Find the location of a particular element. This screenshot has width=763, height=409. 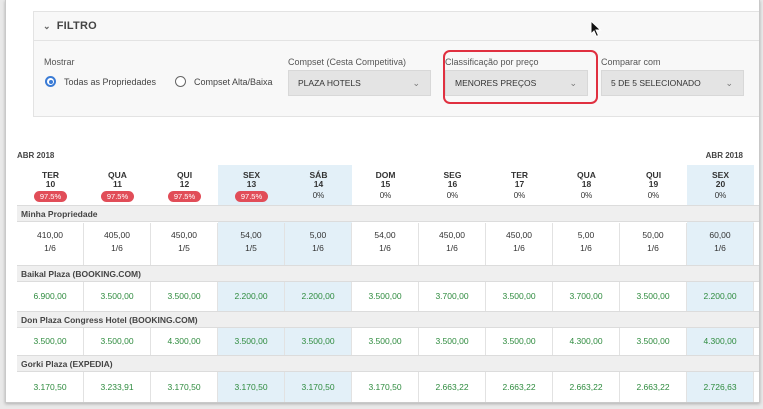

price-cell: 2.726,63 is located at coordinates (720, 387).